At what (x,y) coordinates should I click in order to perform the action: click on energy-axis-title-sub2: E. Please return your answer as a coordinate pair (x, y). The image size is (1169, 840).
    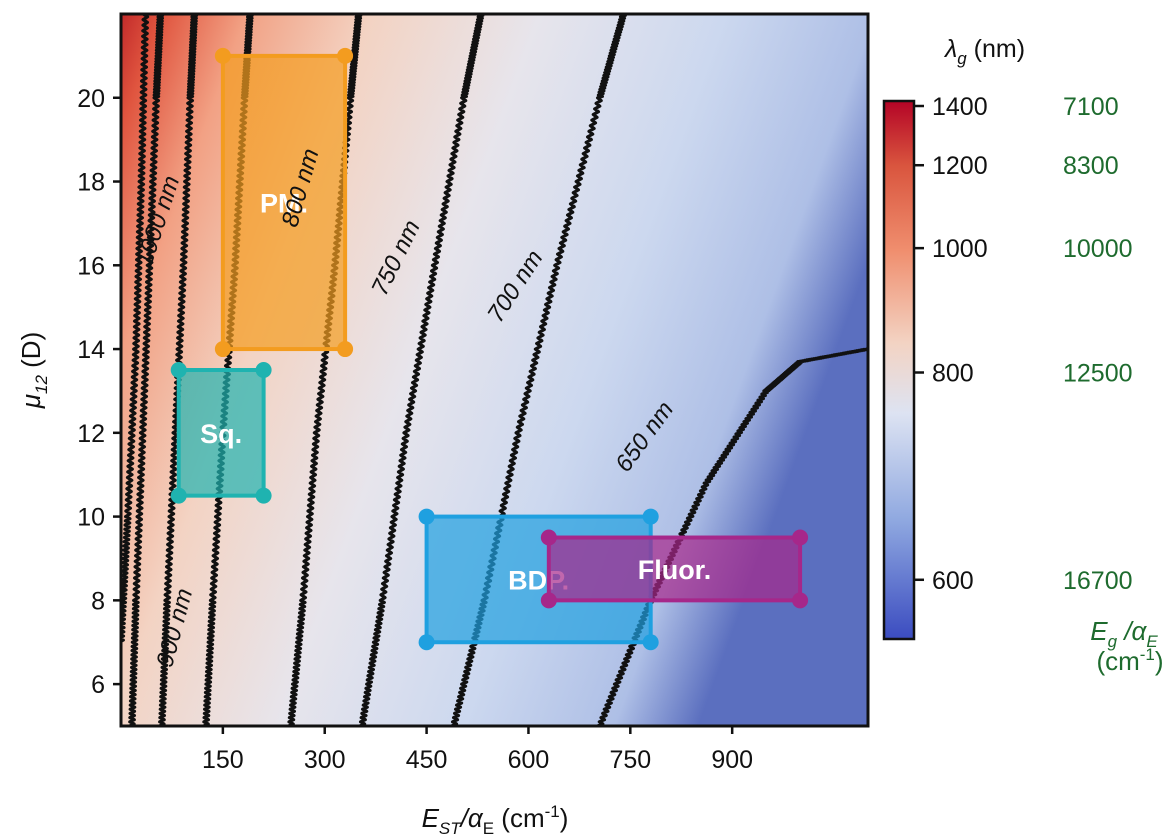
    Looking at the image, I should click on (1152, 641).